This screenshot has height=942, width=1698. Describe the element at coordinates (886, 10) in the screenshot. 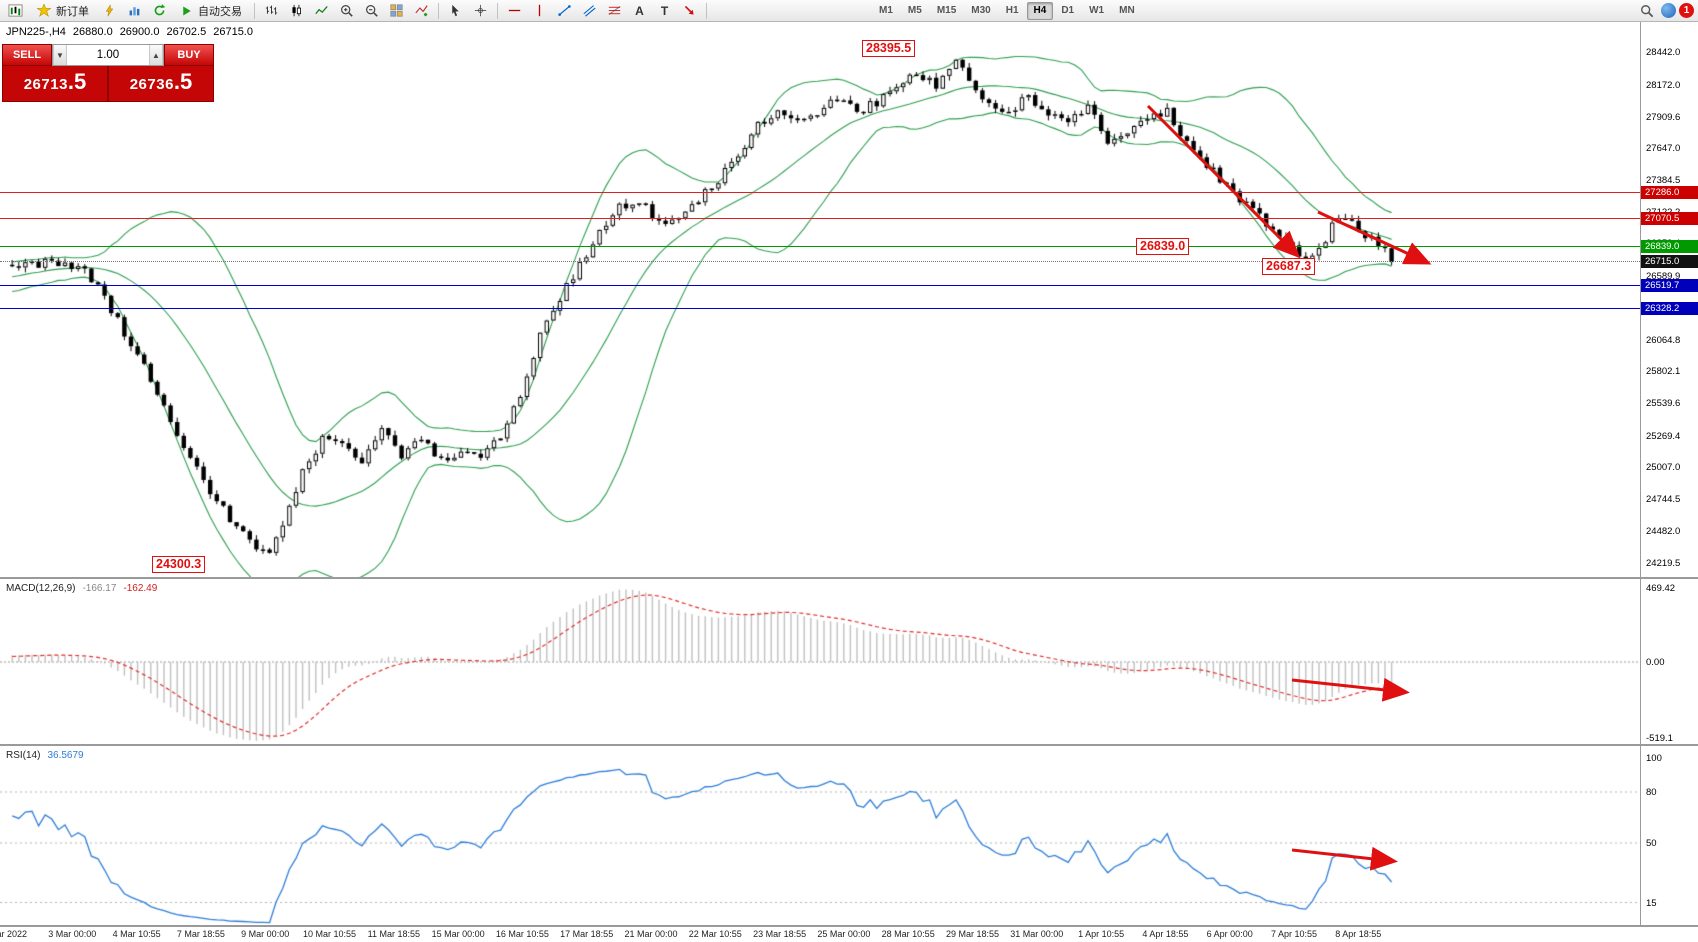

I see `timeframe-button-m1: M1` at that location.